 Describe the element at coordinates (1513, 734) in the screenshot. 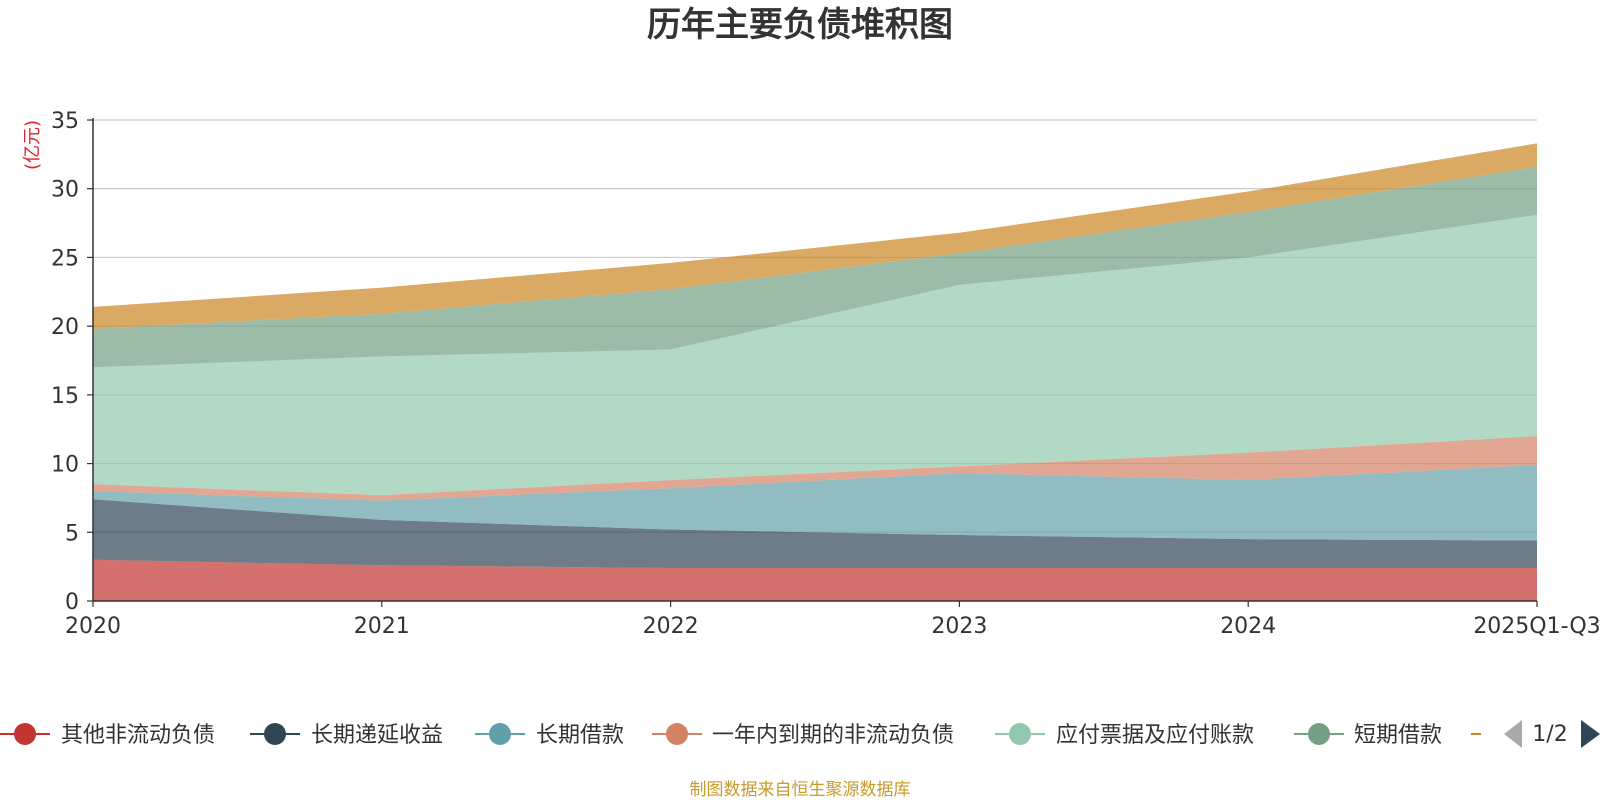

I see `triangle-left-icon` at that location.